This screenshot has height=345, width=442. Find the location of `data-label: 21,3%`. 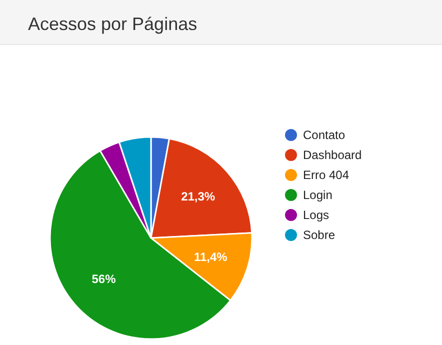

data-label: 21,3% is located at coordinates (198, 197).